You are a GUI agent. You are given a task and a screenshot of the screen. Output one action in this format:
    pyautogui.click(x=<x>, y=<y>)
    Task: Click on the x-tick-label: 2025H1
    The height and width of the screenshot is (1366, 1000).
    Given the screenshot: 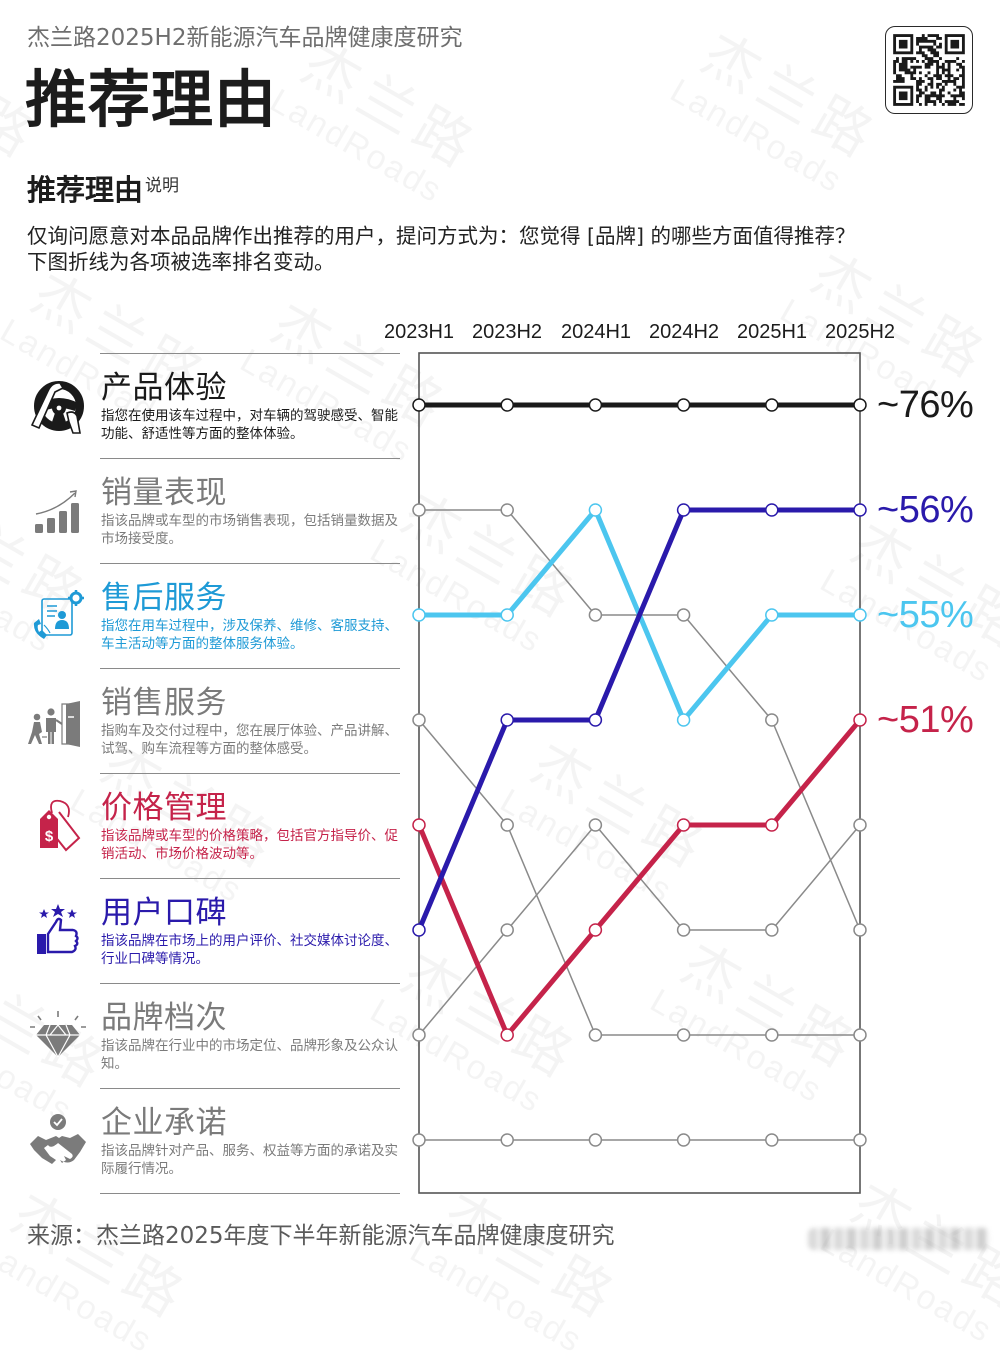 What is the action you would take?
    pyautogui.click(x=772, y=332)
    